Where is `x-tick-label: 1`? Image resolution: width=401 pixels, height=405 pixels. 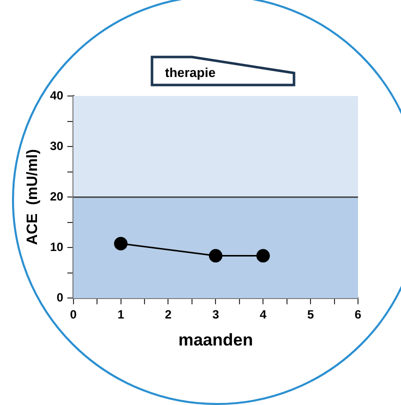
x-tick-label: 1 is located at coordinates (120, 315).